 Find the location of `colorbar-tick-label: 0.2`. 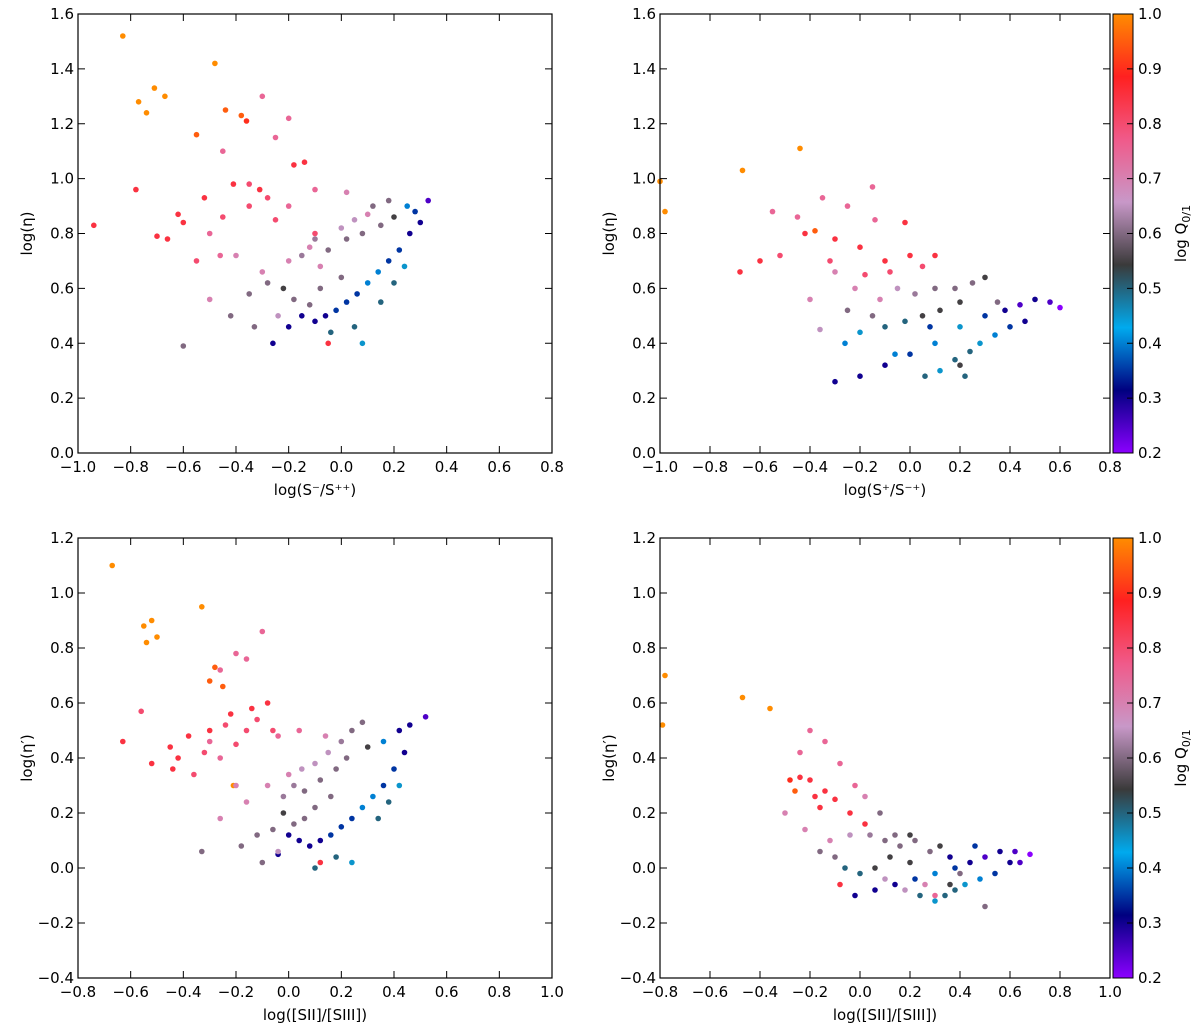

colorbar-tick-label: 0.2 is located at coordinates (1150, 453).